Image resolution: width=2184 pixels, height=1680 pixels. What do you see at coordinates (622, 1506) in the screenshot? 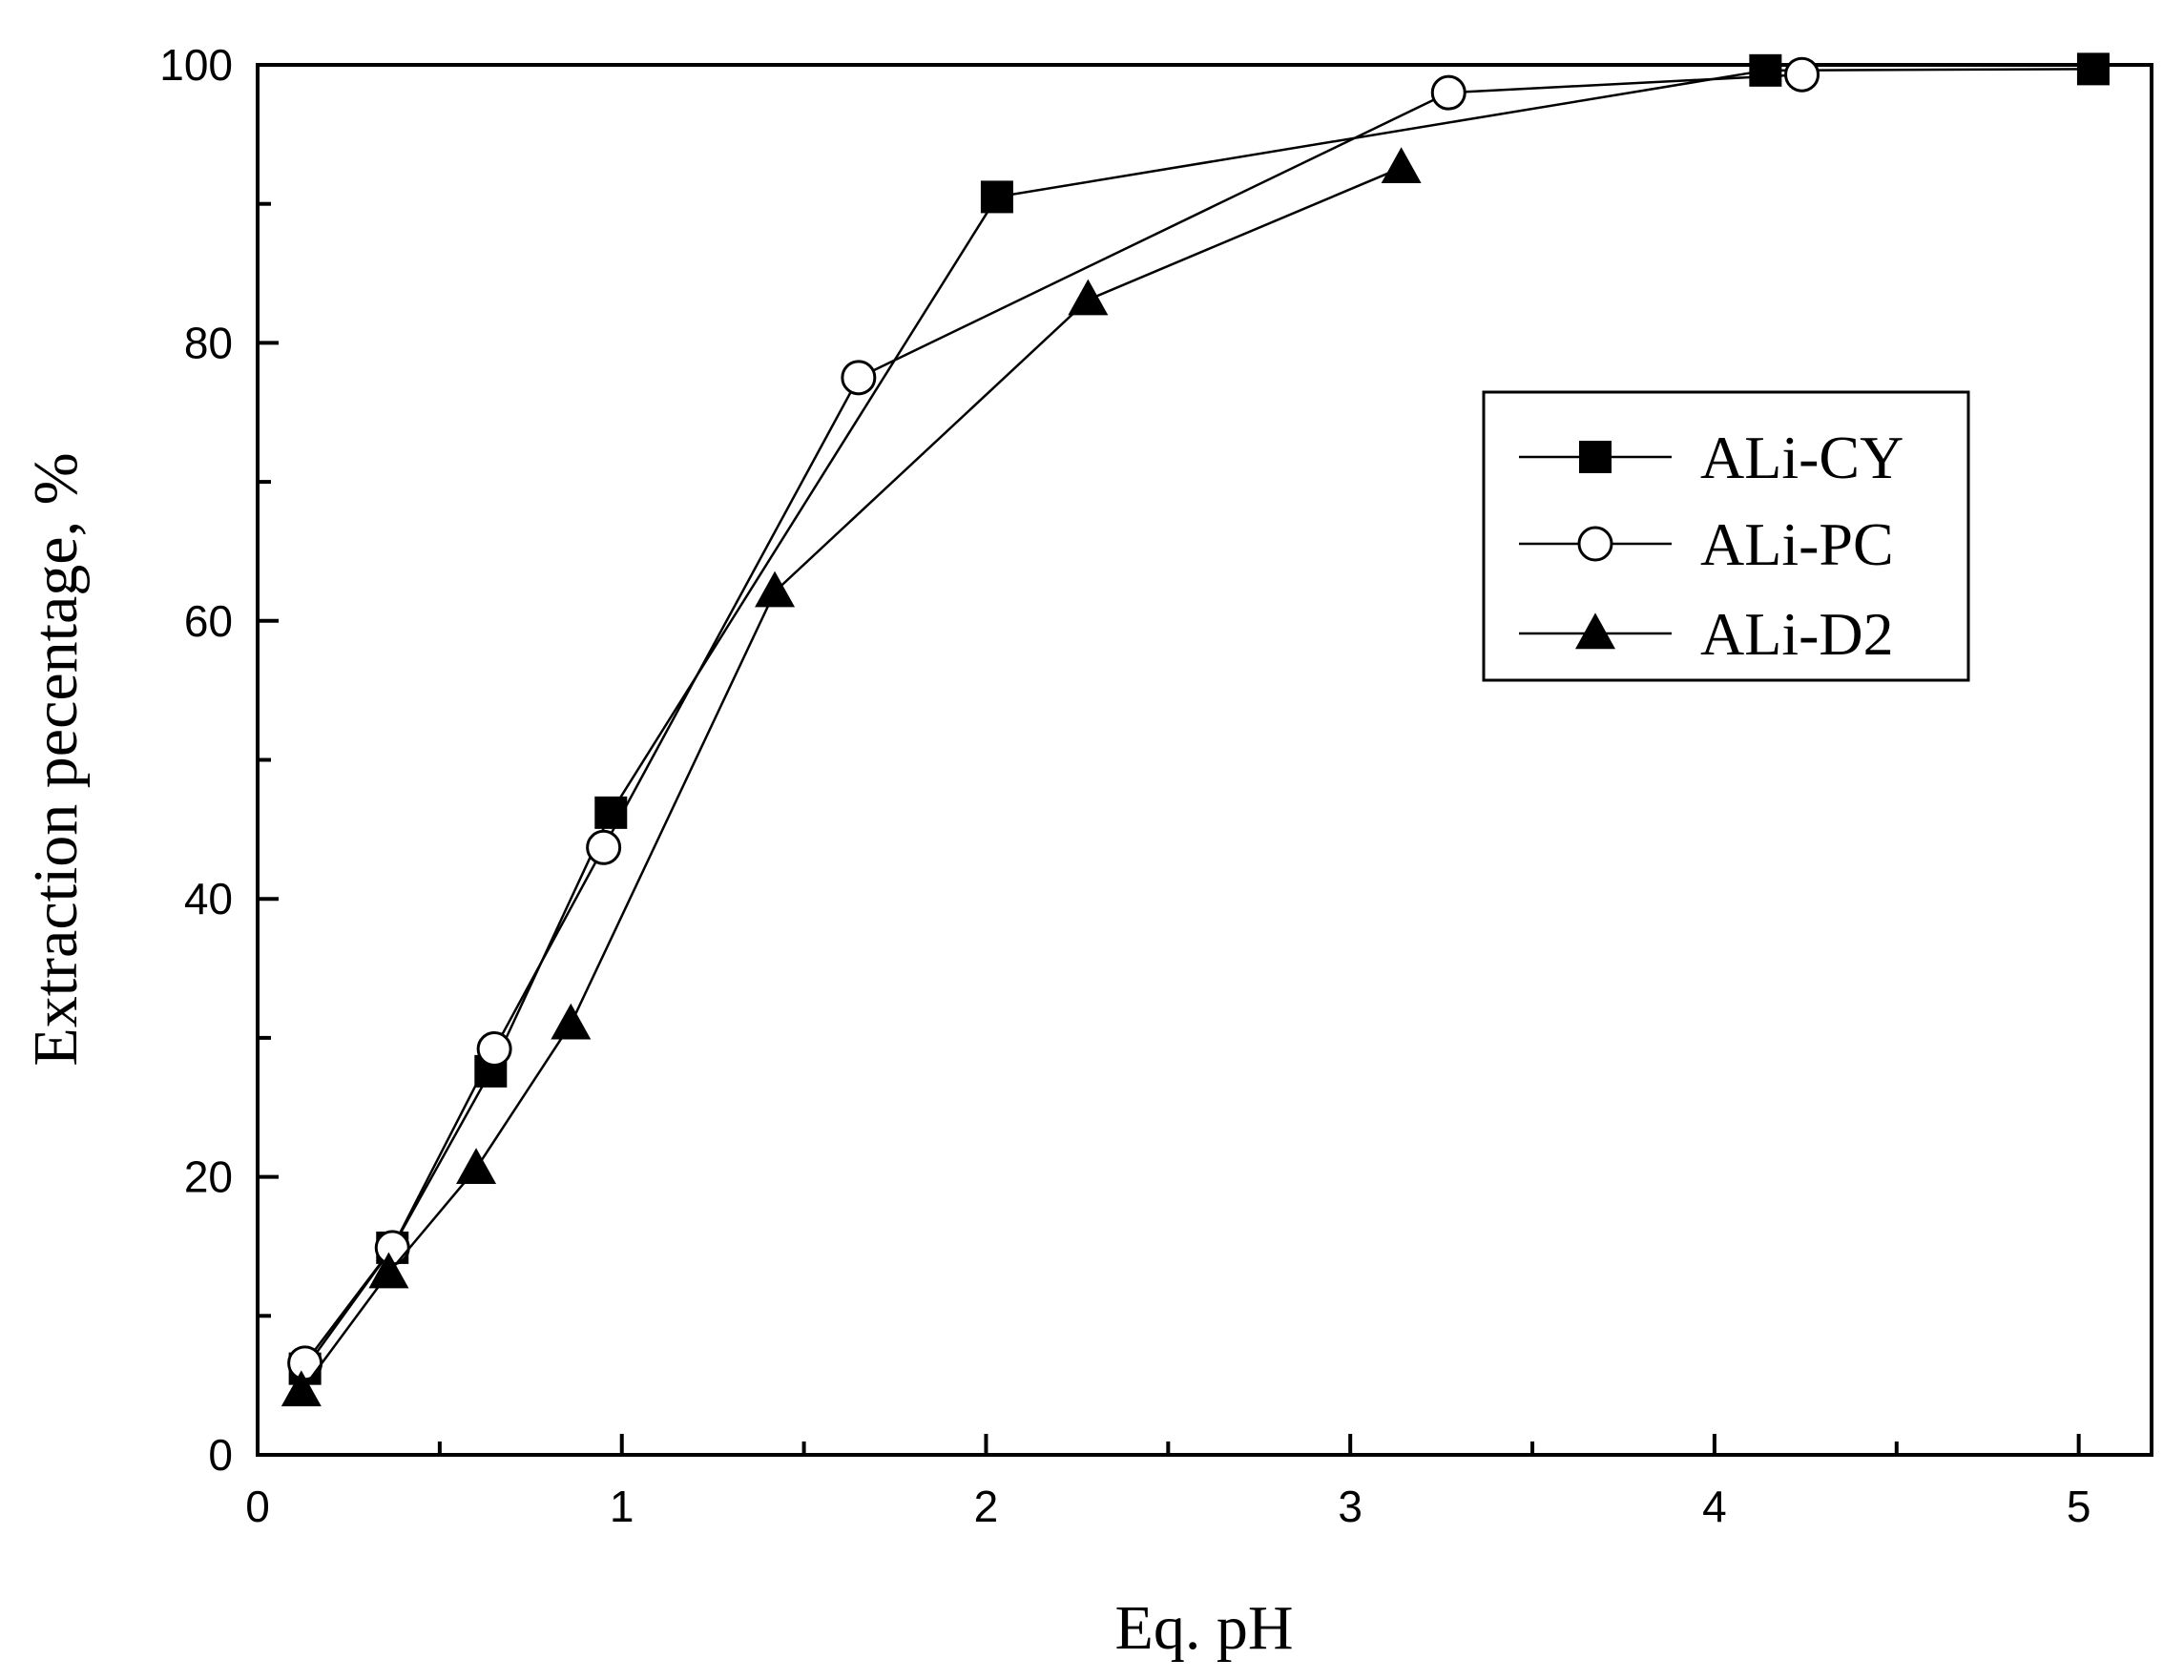
I see `x-tick-label: 1` at bounding box center [622, 1506].